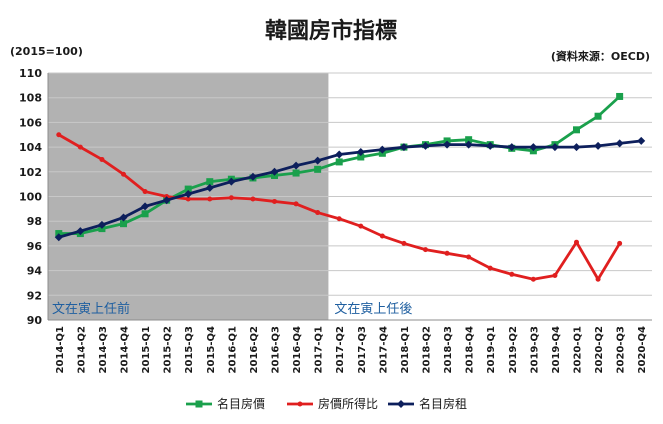 The image size is (663, 424). What do you see at coordinates (46, 51) in the screenshot?
I see `unit-label: (2015=100)` at bounding box center [46, 51].